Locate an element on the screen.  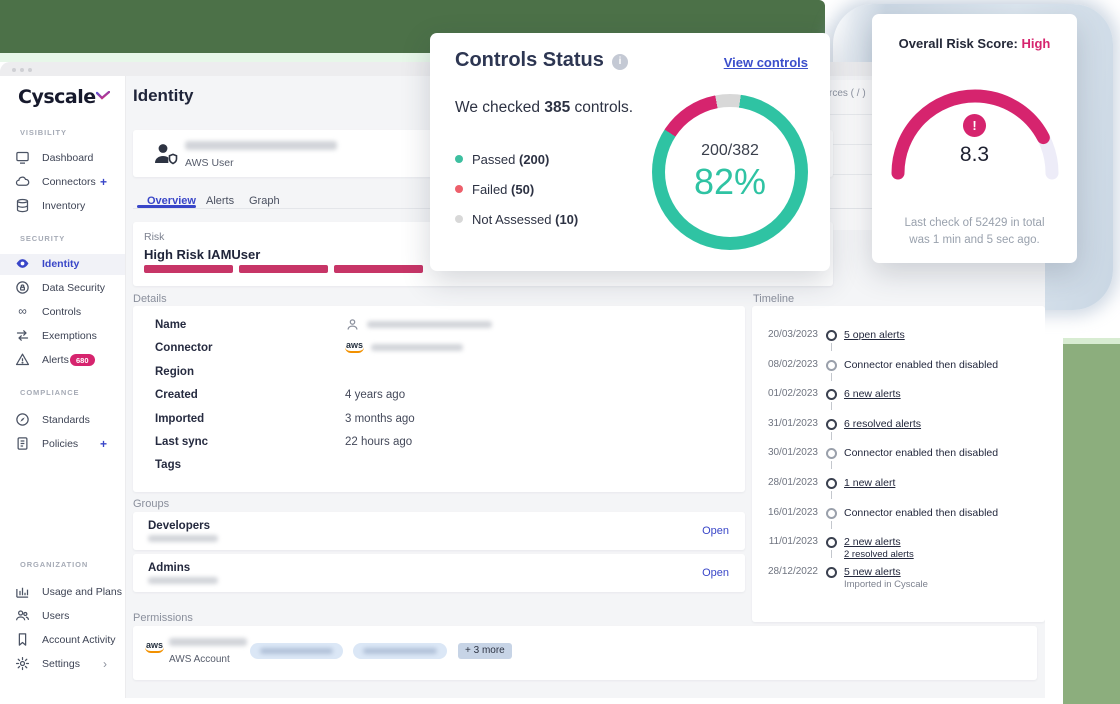
timeline-event-sublink: 2 resolved alerts is located at coordinates (879, 555).